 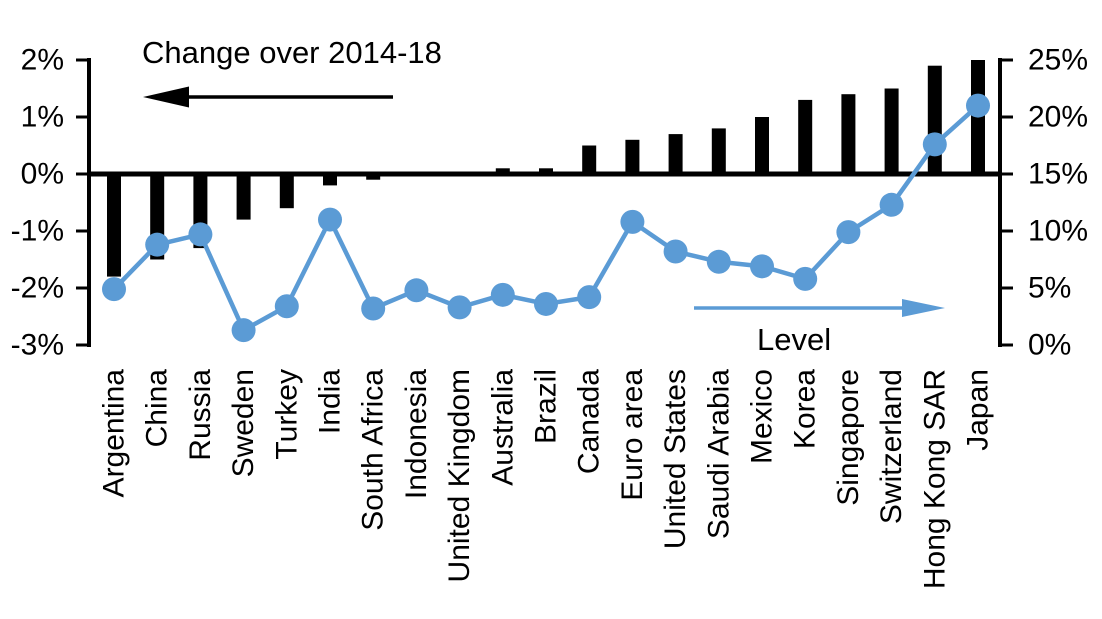 What do you see at coordinates (589, 297) in the screenshot?
I see `level-marker-canada` at bounding box center [589, 297].